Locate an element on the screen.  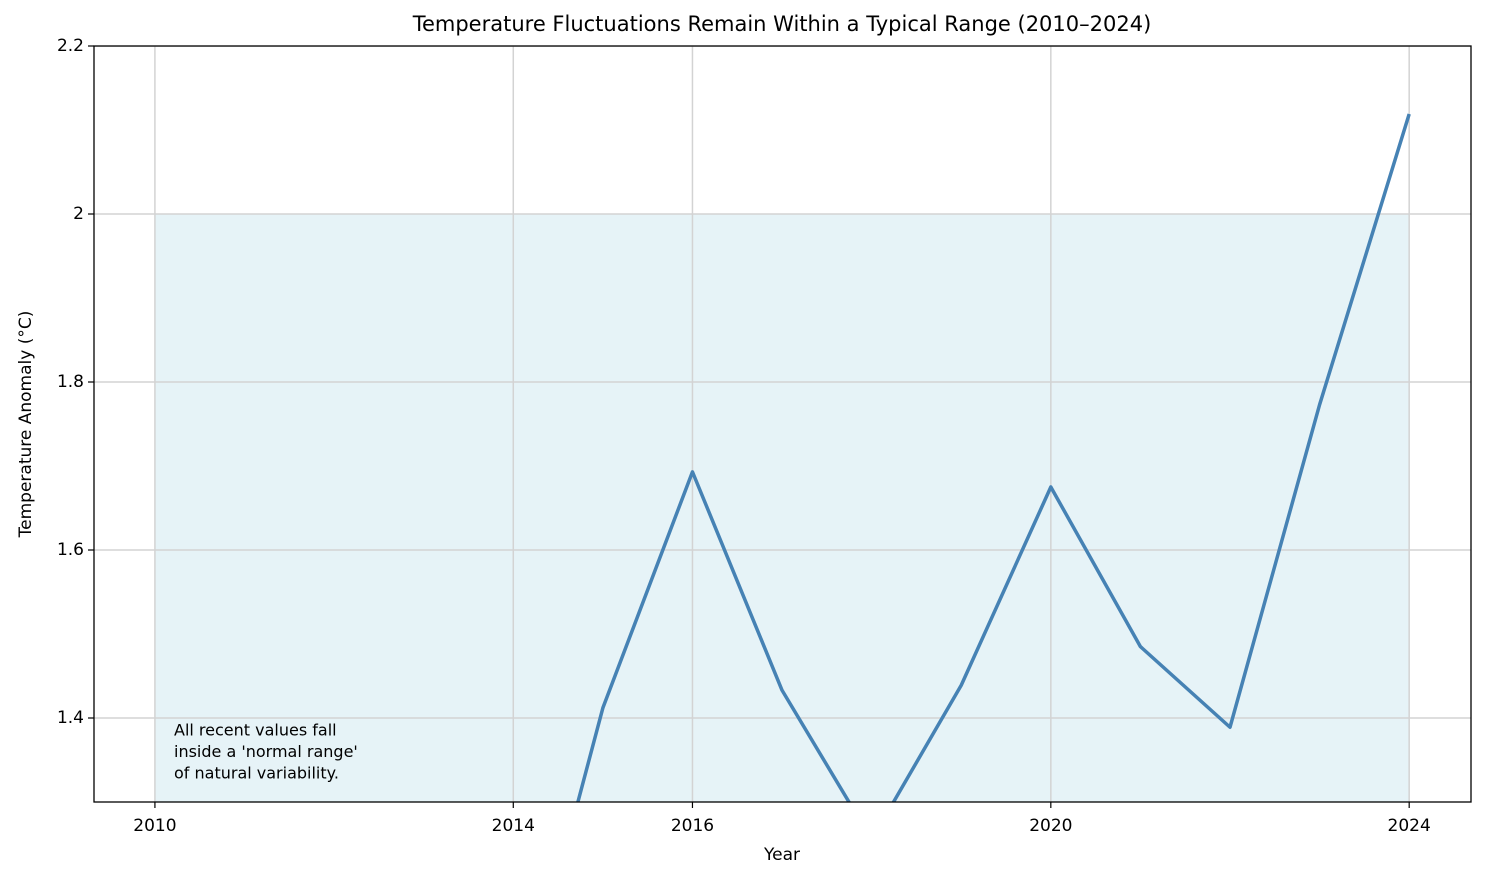
x-tick-label: 2016 is located at coordinates (692, 826).